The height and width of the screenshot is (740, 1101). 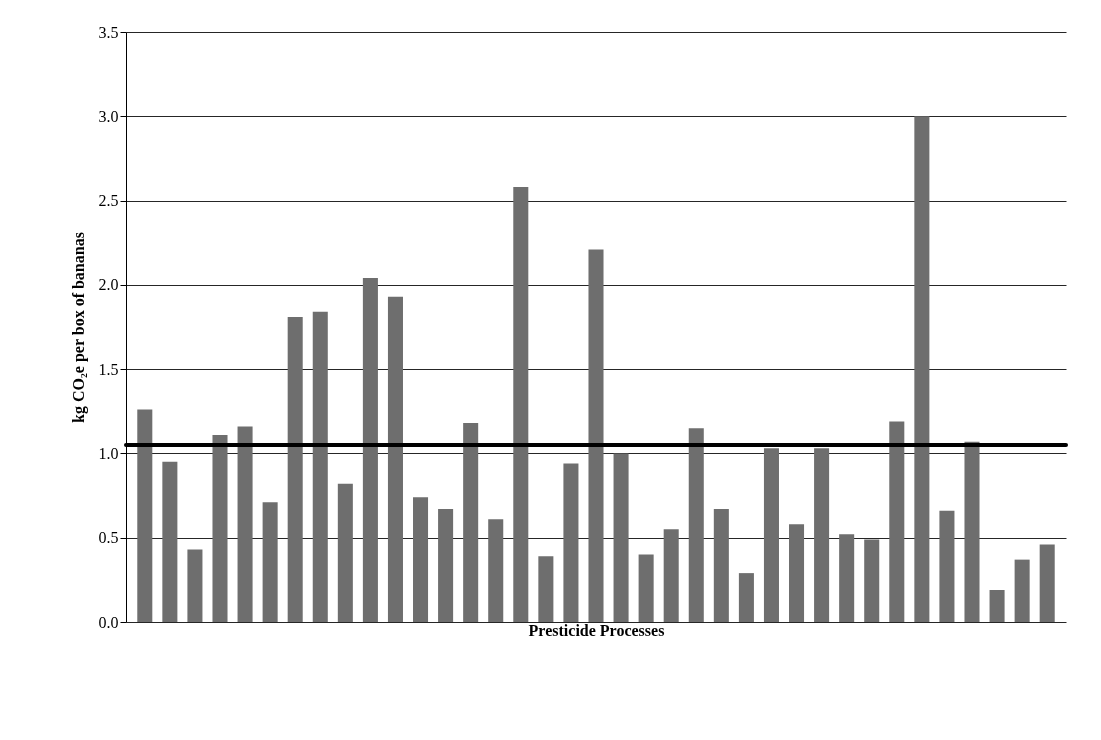 I want to click on x-axis-title: Presticide Processes, so click(x=596, y=630).